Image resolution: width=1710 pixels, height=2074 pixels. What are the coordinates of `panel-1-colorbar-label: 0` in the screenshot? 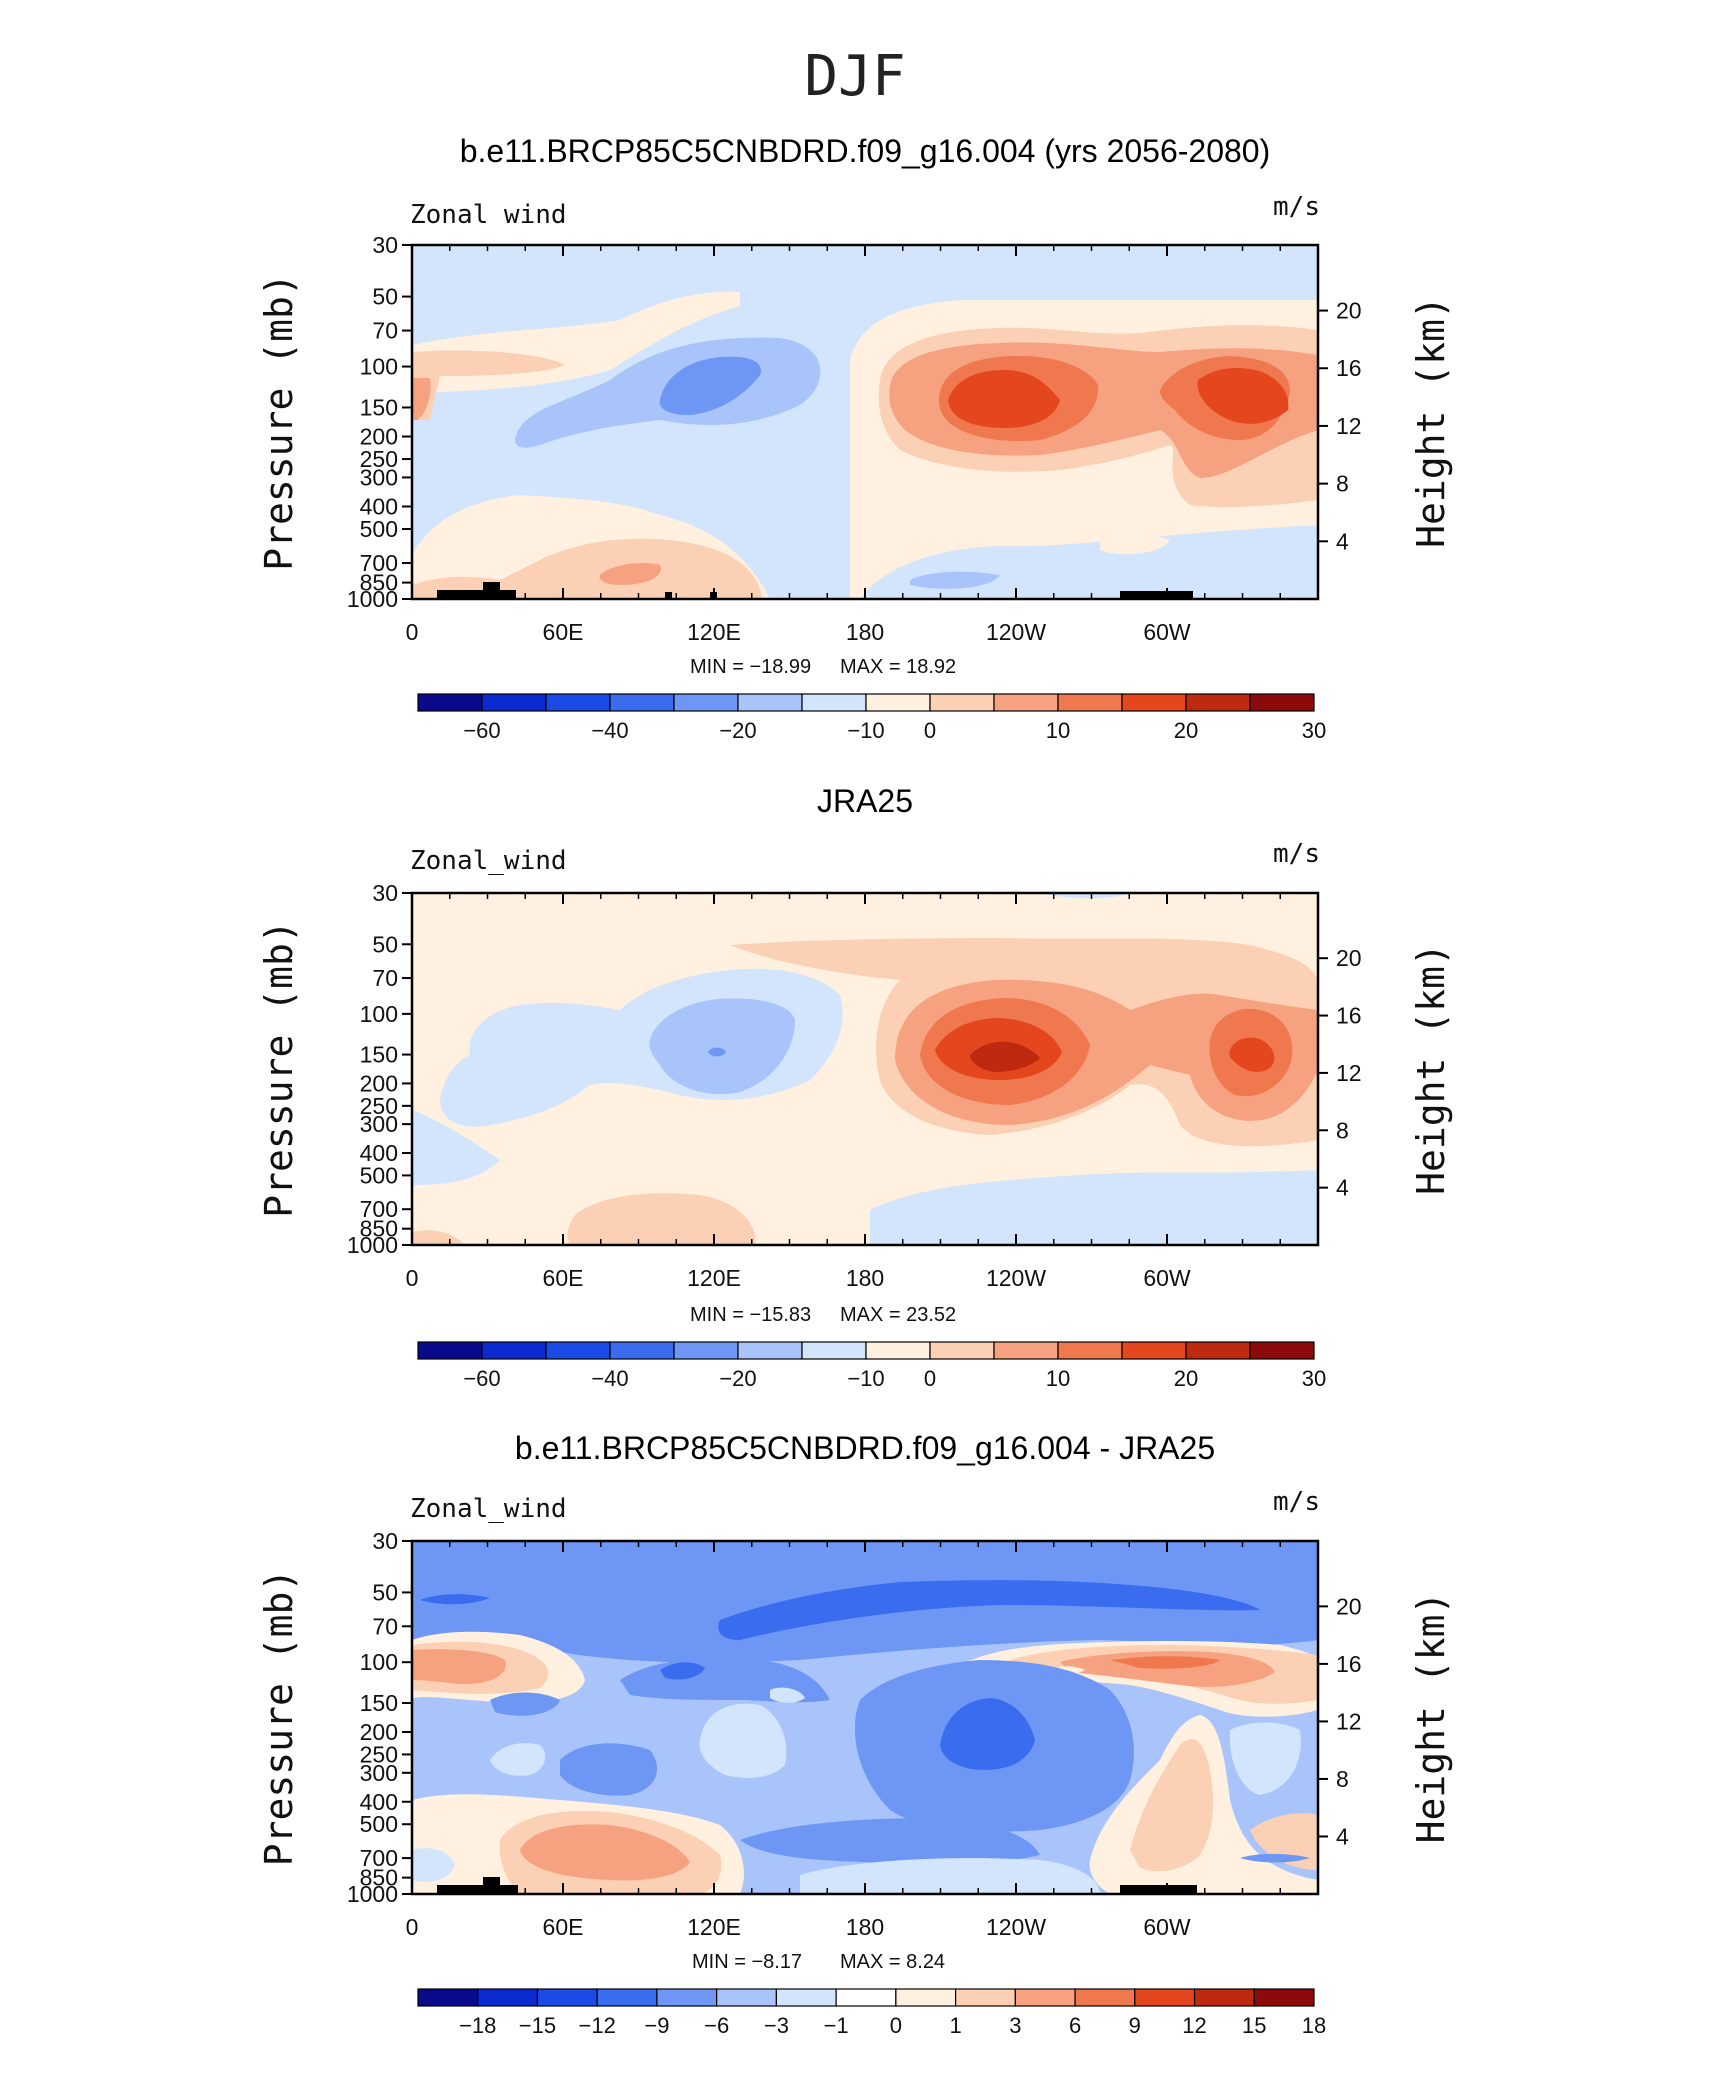 It's located at (930, 730).